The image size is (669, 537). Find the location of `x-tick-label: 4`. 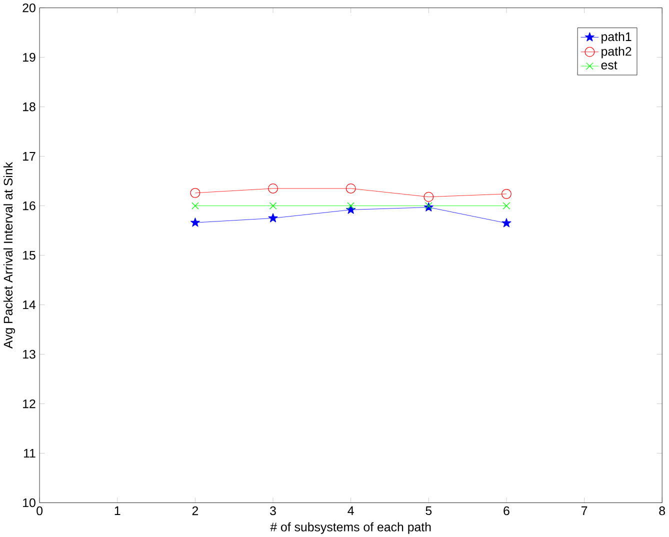

x-tick-label: 4 is located at coordinates (351, 510).